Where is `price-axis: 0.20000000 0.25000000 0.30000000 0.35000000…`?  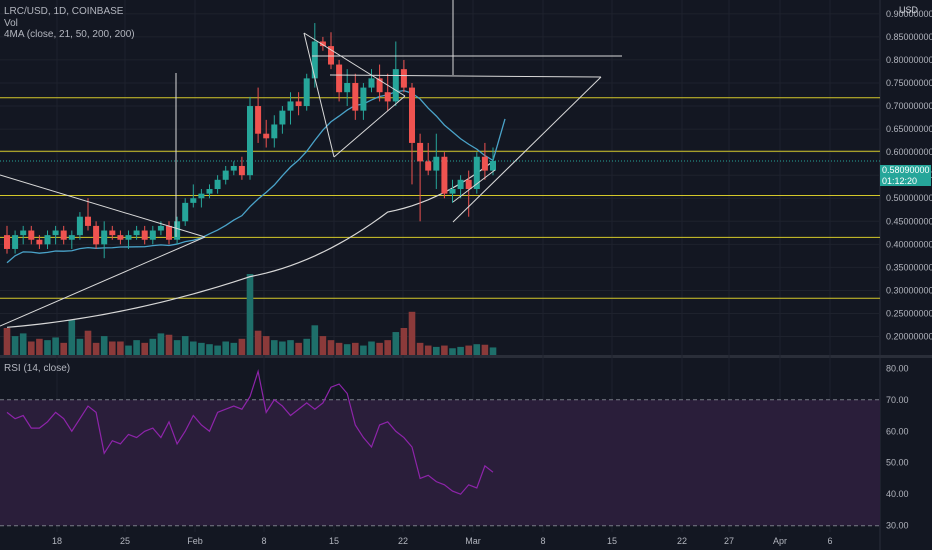
price-axis: 0.20000000 0.25000000 0.30000000 0.35000000… is located at coordinates (909, 270).